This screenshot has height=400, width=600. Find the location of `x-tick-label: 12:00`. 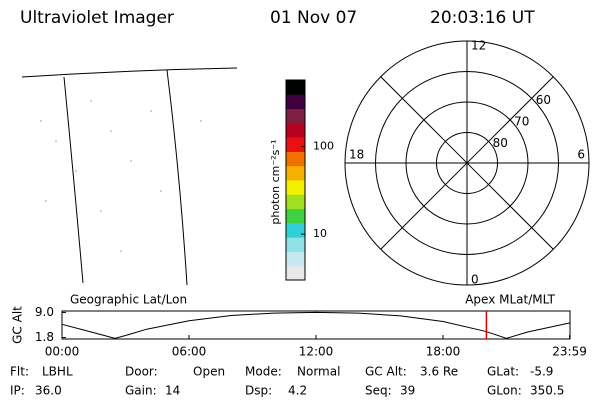

x-tick-label: 12:00 is located at coordinates (316, 352).